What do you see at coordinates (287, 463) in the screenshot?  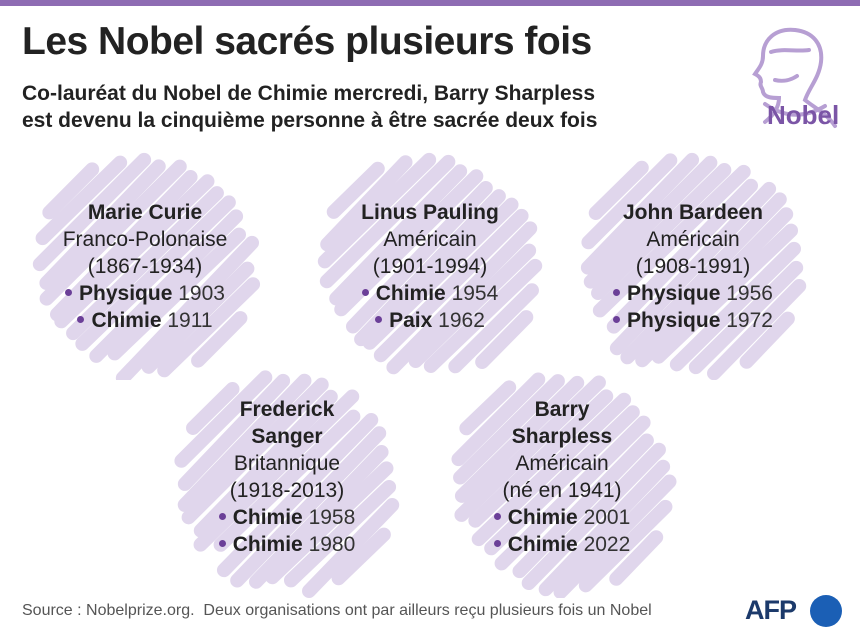 I see `nationality: Britannique` at bounding box center [287, 463].